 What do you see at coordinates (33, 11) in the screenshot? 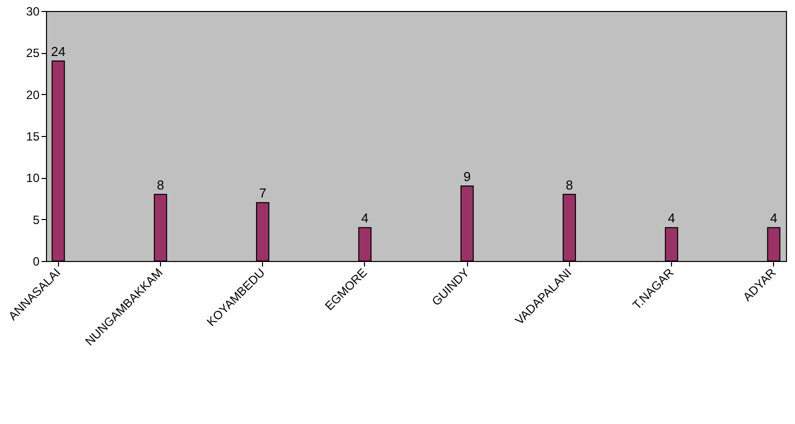
I see `y-tick-label: 30` at bounding box center [33, 11].